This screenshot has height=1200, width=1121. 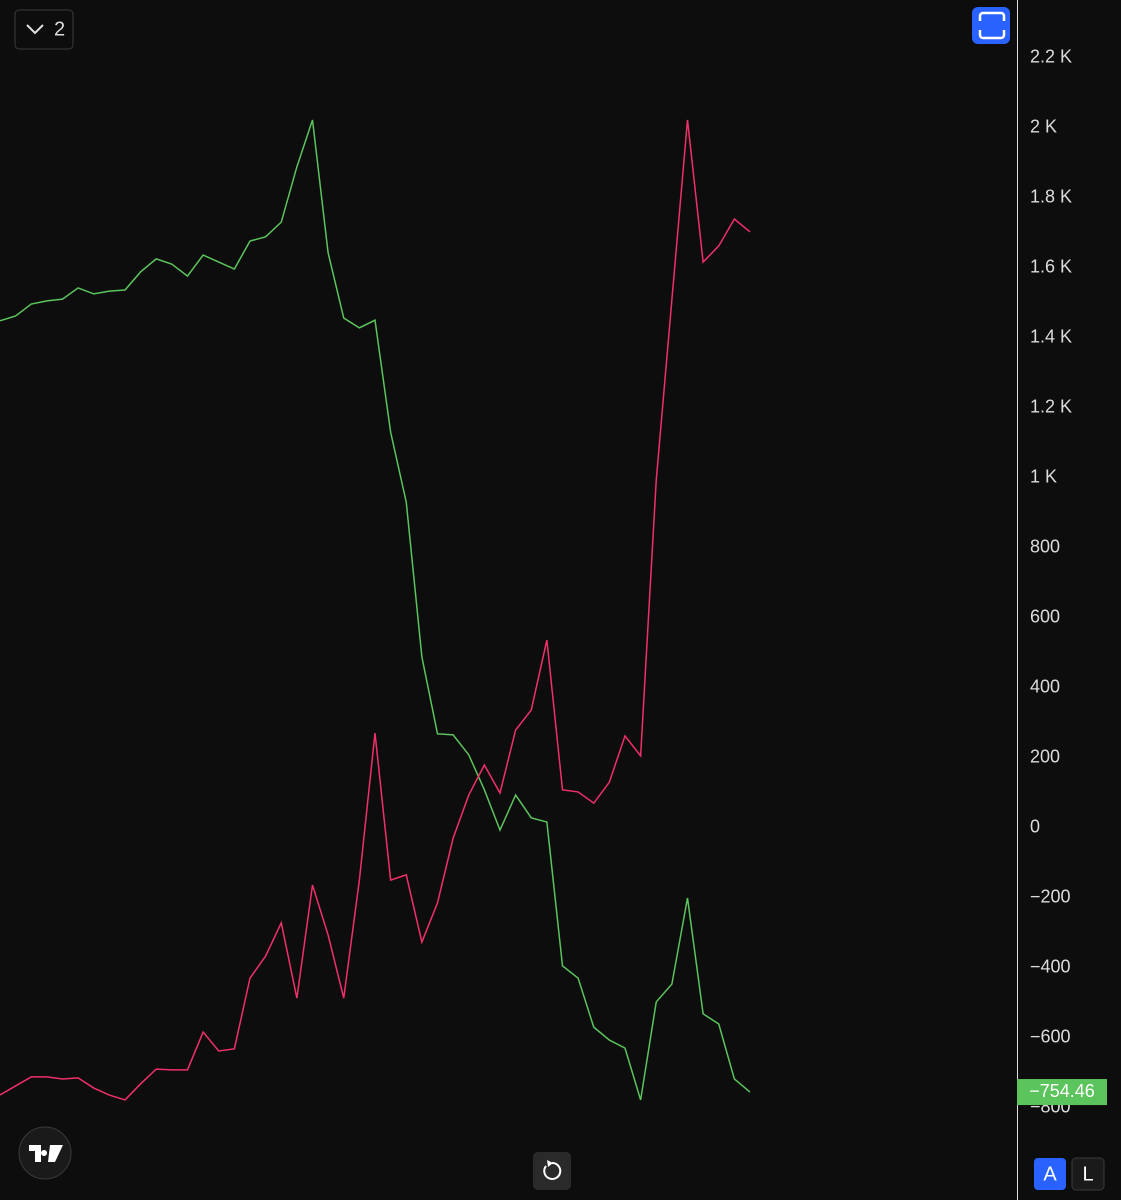 I want to click on last-price-box, so click(x=1062, y=1092).